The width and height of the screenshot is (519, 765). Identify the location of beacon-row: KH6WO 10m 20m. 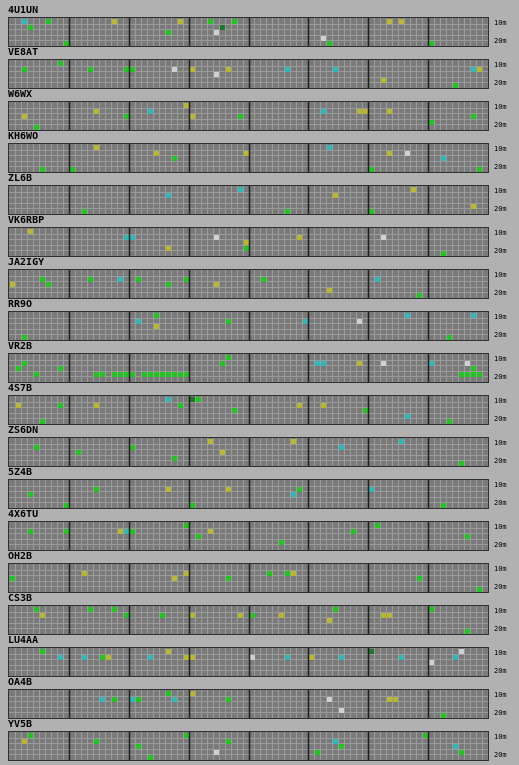
(259, 152).